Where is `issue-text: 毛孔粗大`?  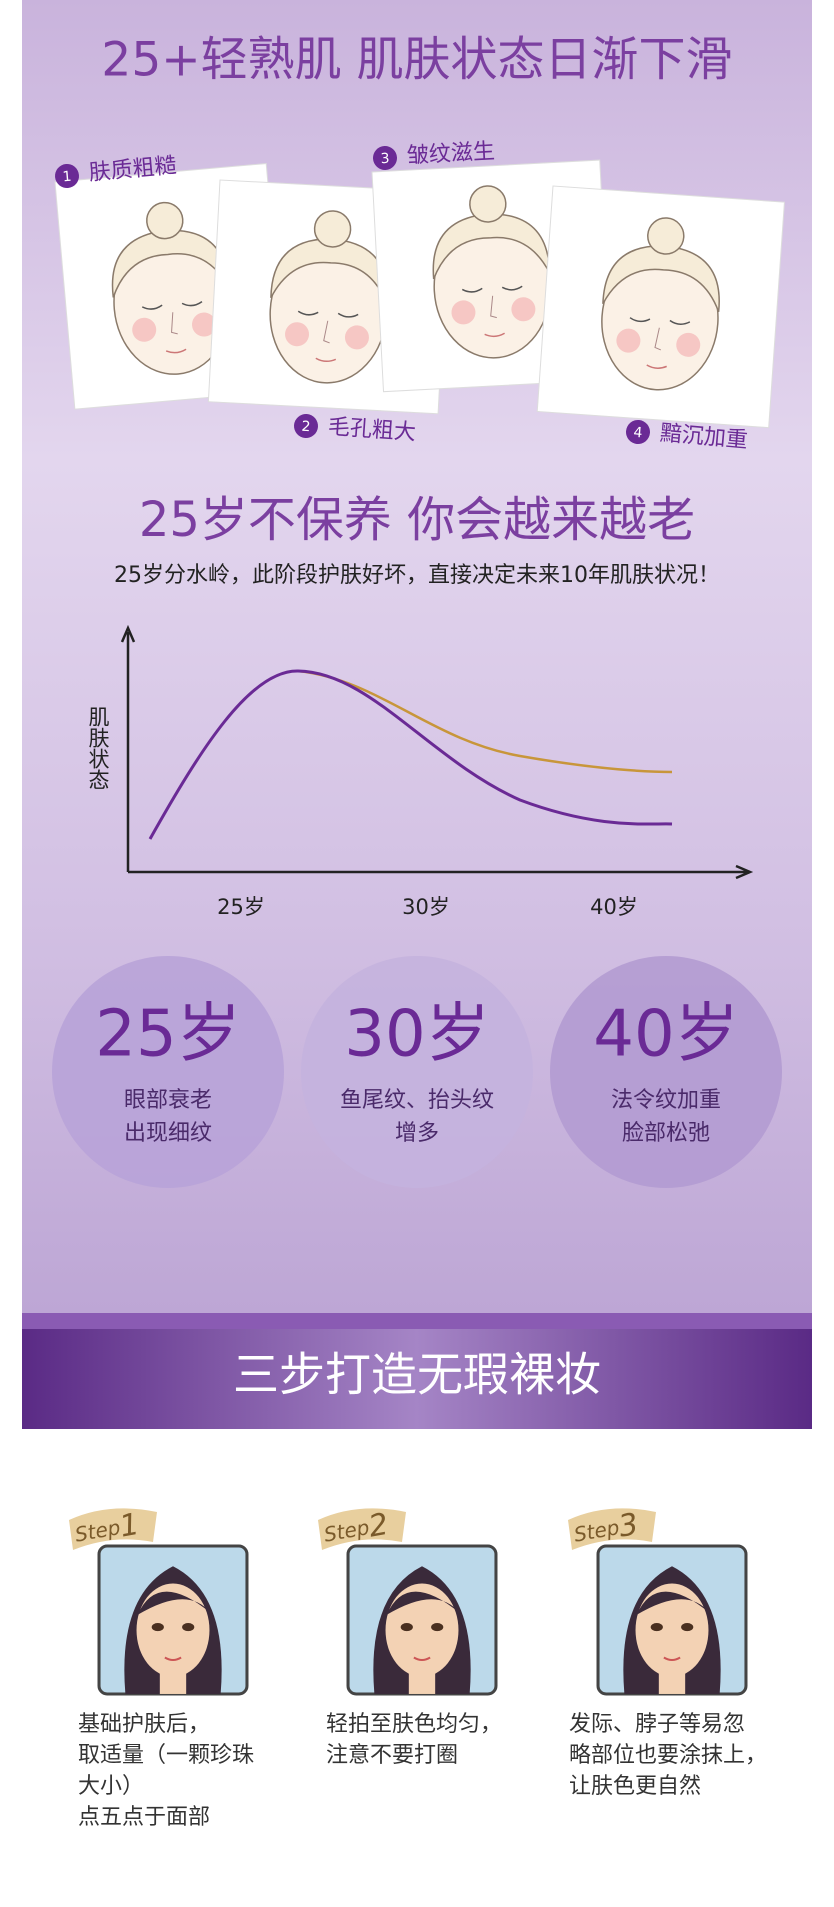 issue-text: 毛孔粗大 is located at coordinates (372, 430).